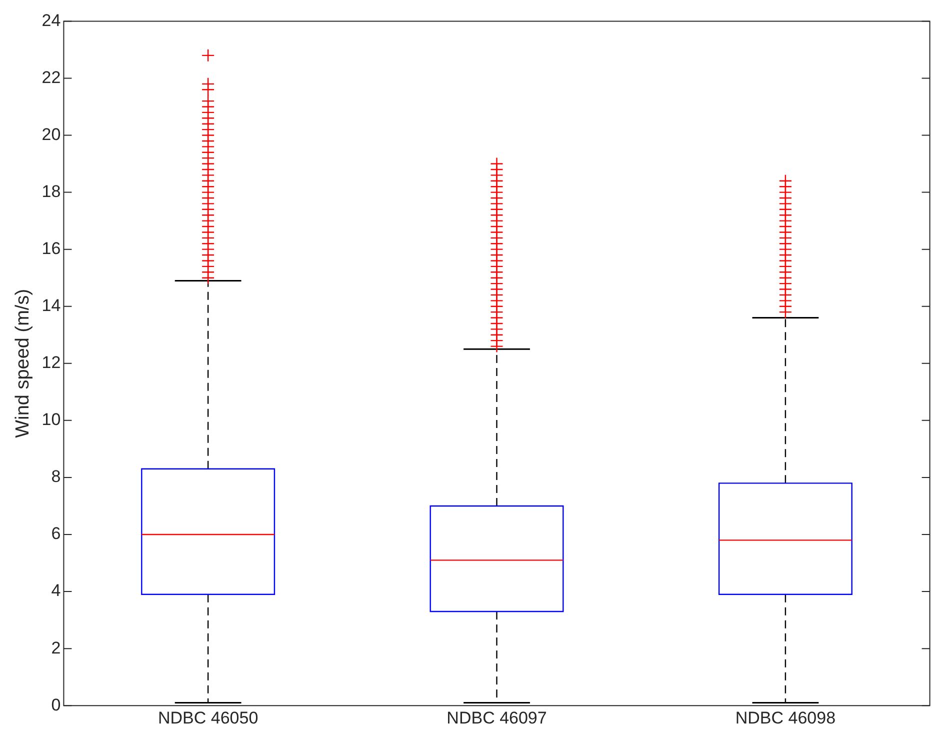 Image resolution: width=945 pixels, height=740 pixels. What do you see at coordinates (785, 718) in the screenshot?
I see `x-tick-label: NDBC 46098` at bounding box center [785, 718].